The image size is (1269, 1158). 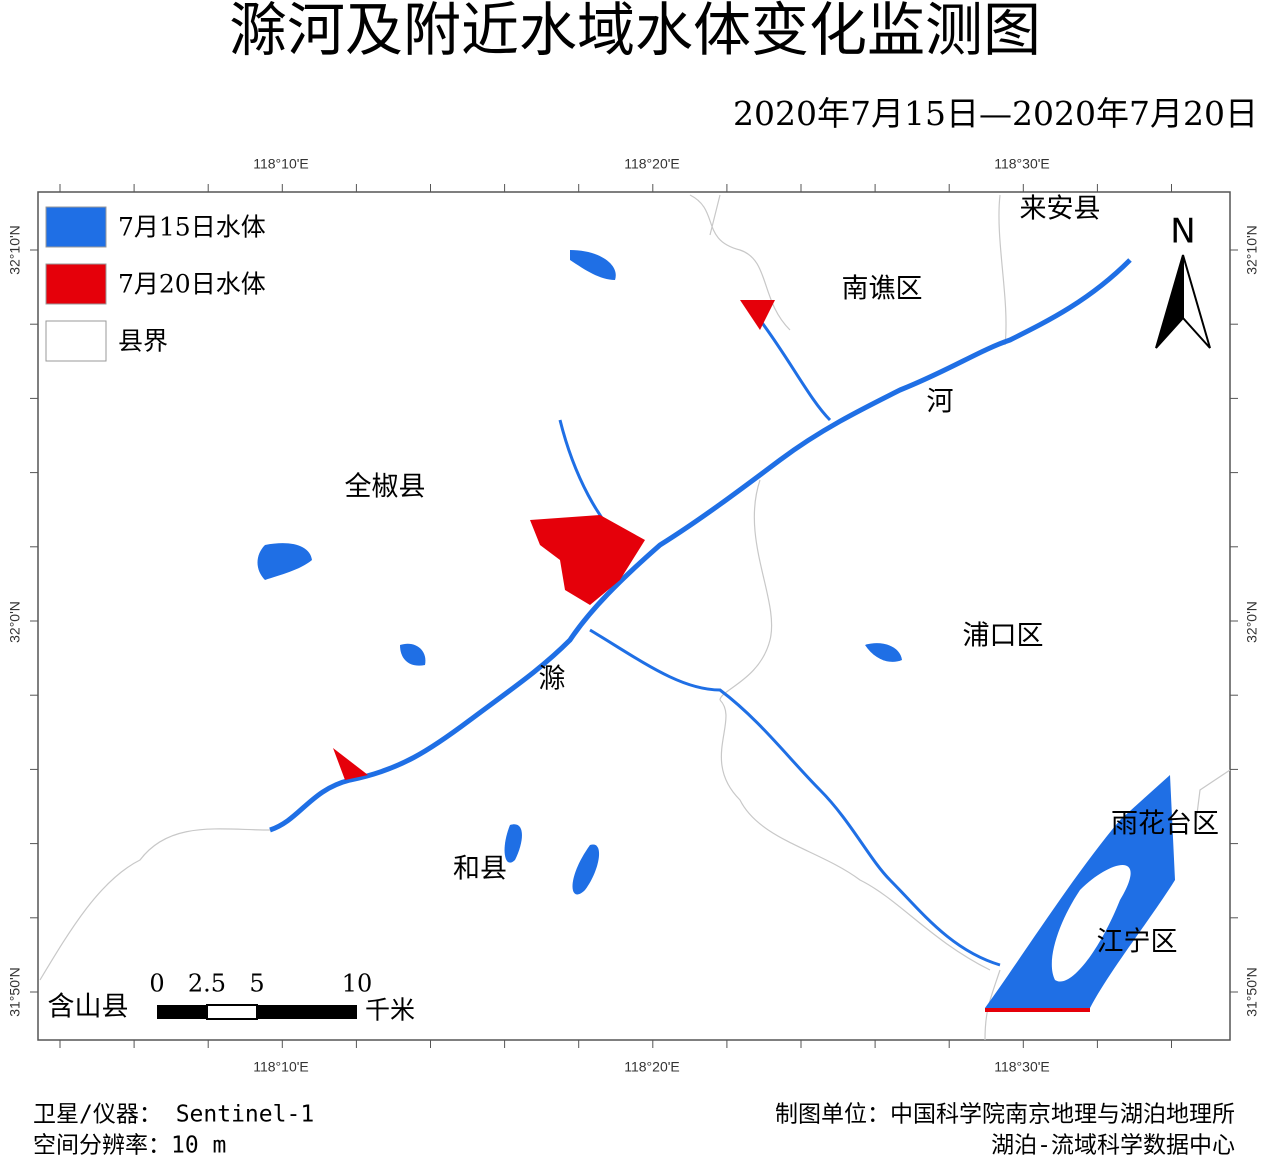 What do you see at coordinates (635, 32) in the screenshot?
I see `map-title: 滁河及附近水域水体变化监测图` at bounding box center [635, 32].